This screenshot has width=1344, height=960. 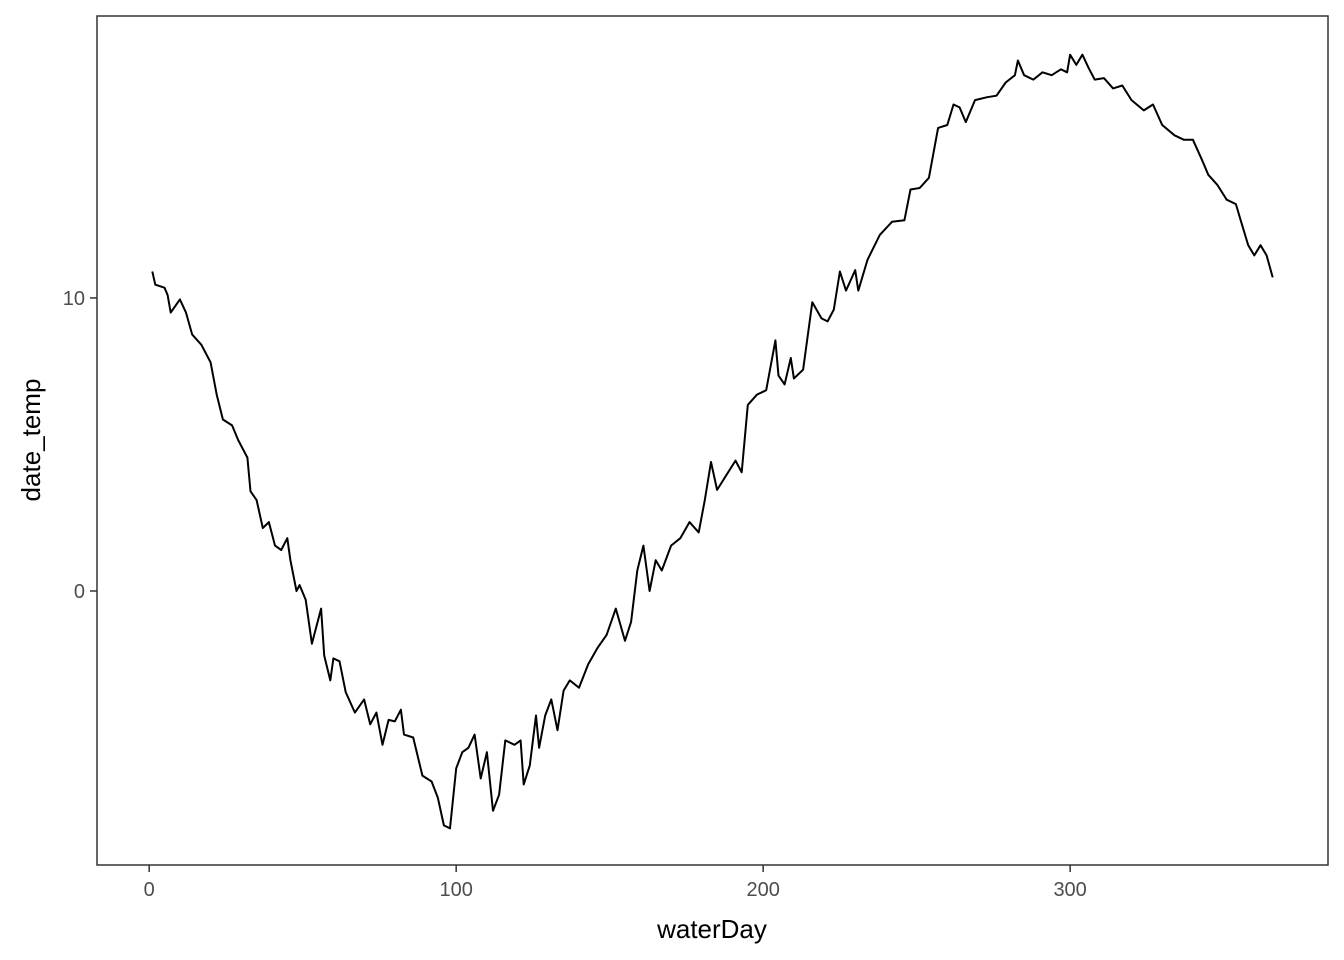 What do you see at coordinates (762, 890) in the screenshot?
I see `x-tick-label: 200` at bounding box center [762, 890].